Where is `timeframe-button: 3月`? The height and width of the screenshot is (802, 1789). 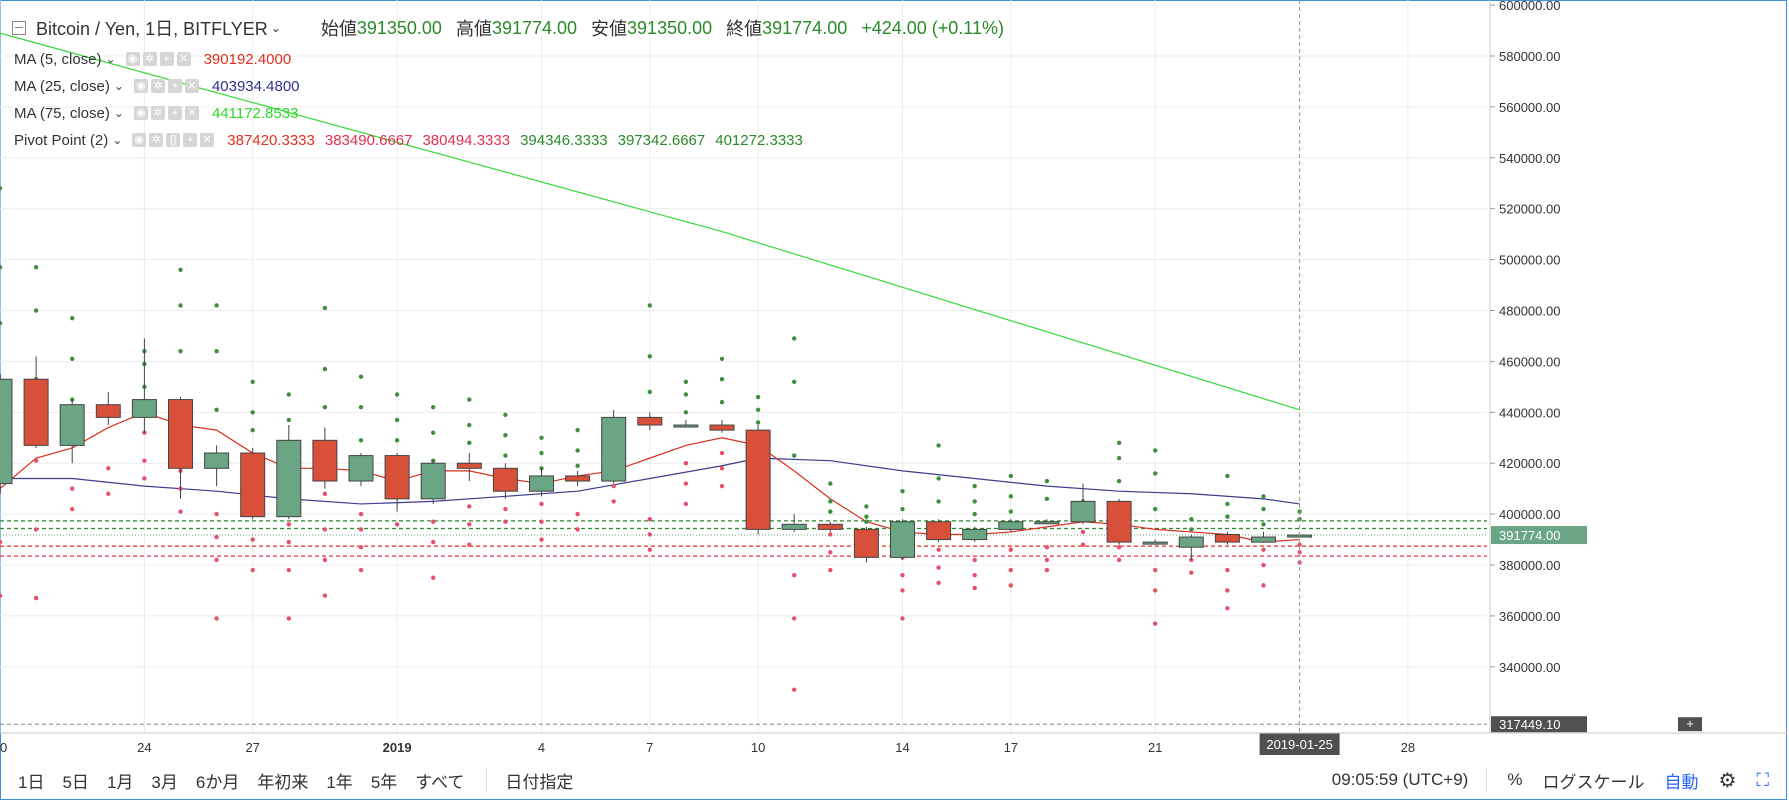 timeframe-button: 3月 is located at coordinates (164, 782).